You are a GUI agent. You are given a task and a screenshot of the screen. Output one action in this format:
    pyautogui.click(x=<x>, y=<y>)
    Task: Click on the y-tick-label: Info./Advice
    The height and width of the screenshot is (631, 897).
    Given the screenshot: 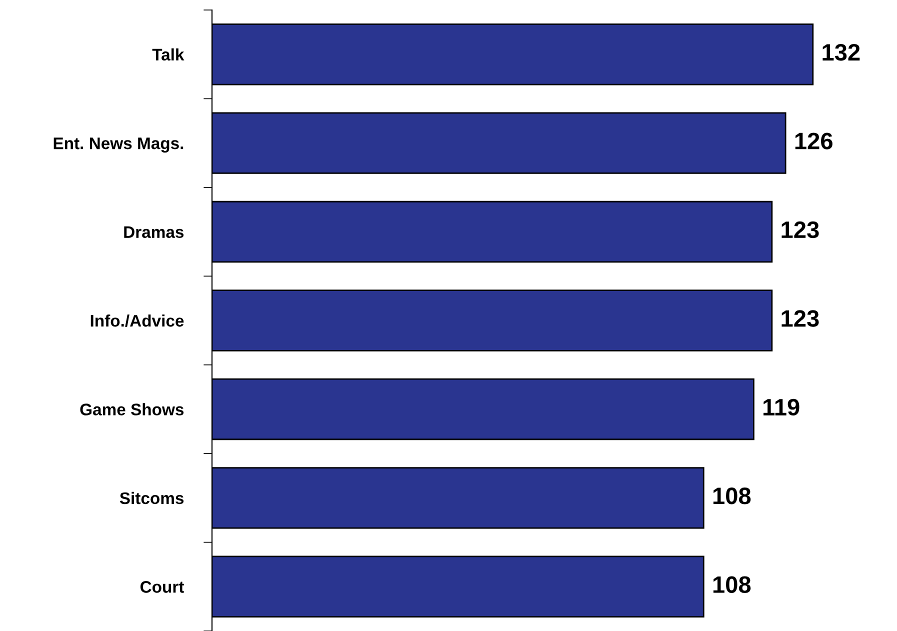 What is the action you would take?
    pyautogui.click(x=137, y=320)
    